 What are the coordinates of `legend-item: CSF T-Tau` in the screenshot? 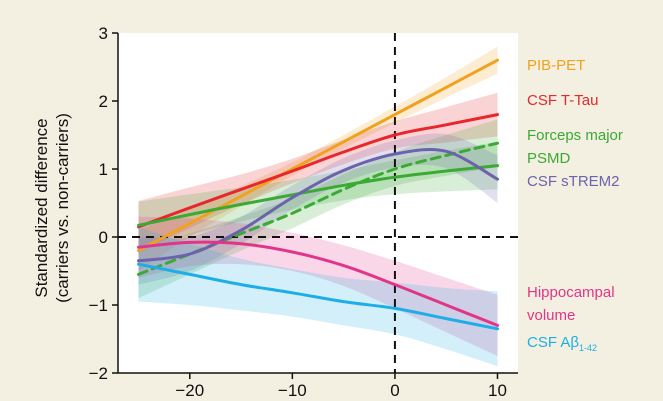 It's located at (562, 100).